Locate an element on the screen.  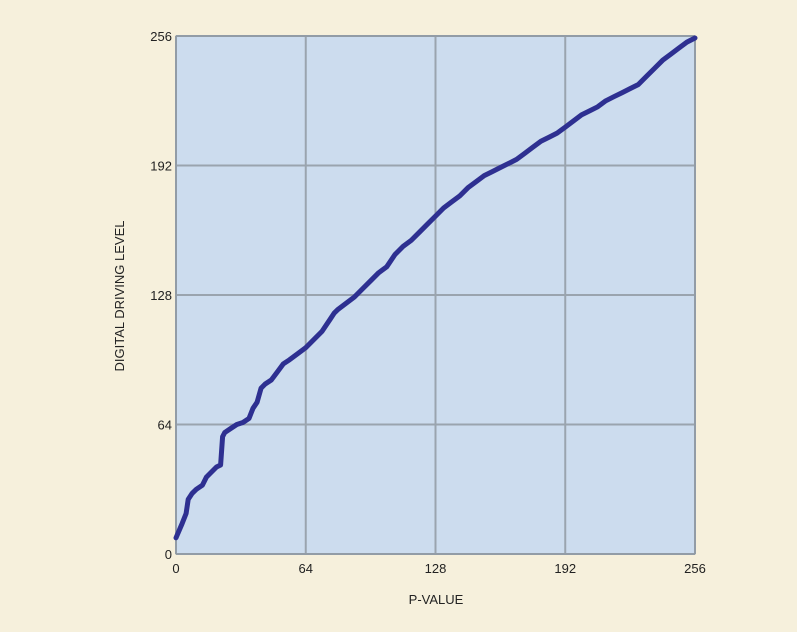
y-tick-label: 256 is located at coordinates (161, 36).